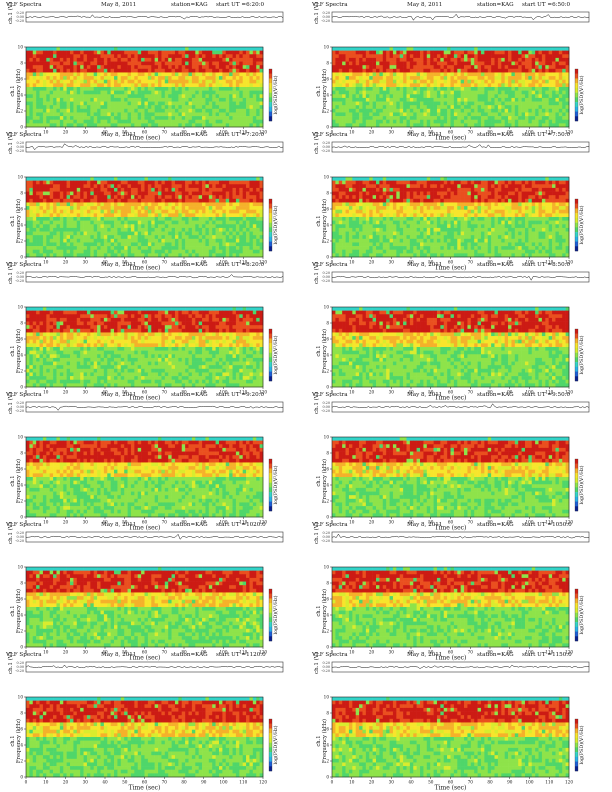 The height and width of the screenshot is (792, 612). Describe the element at coordinates (263, 132) in the screenshot. I see `x-tick-label: 120` at that location.